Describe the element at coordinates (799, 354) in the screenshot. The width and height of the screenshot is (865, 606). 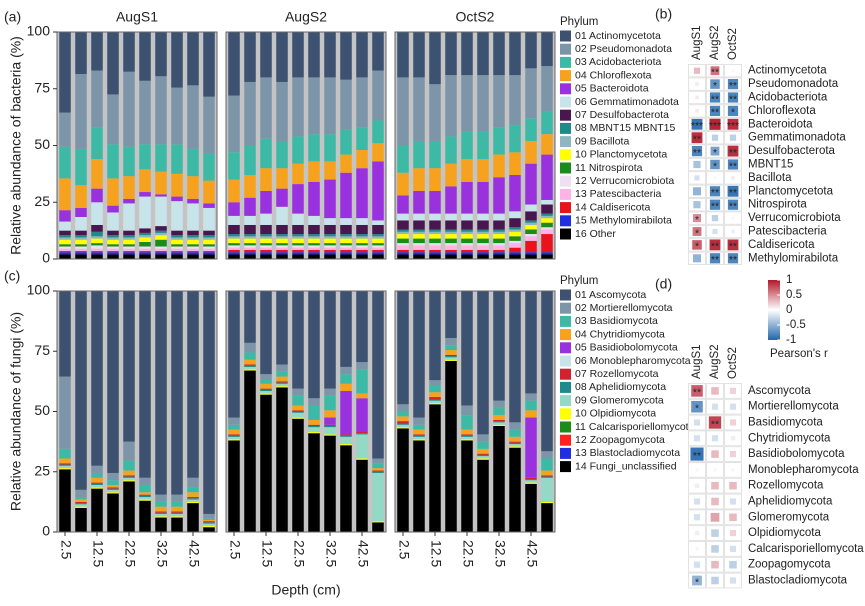
I see `colorbar-title: Pearson's r` at that location.